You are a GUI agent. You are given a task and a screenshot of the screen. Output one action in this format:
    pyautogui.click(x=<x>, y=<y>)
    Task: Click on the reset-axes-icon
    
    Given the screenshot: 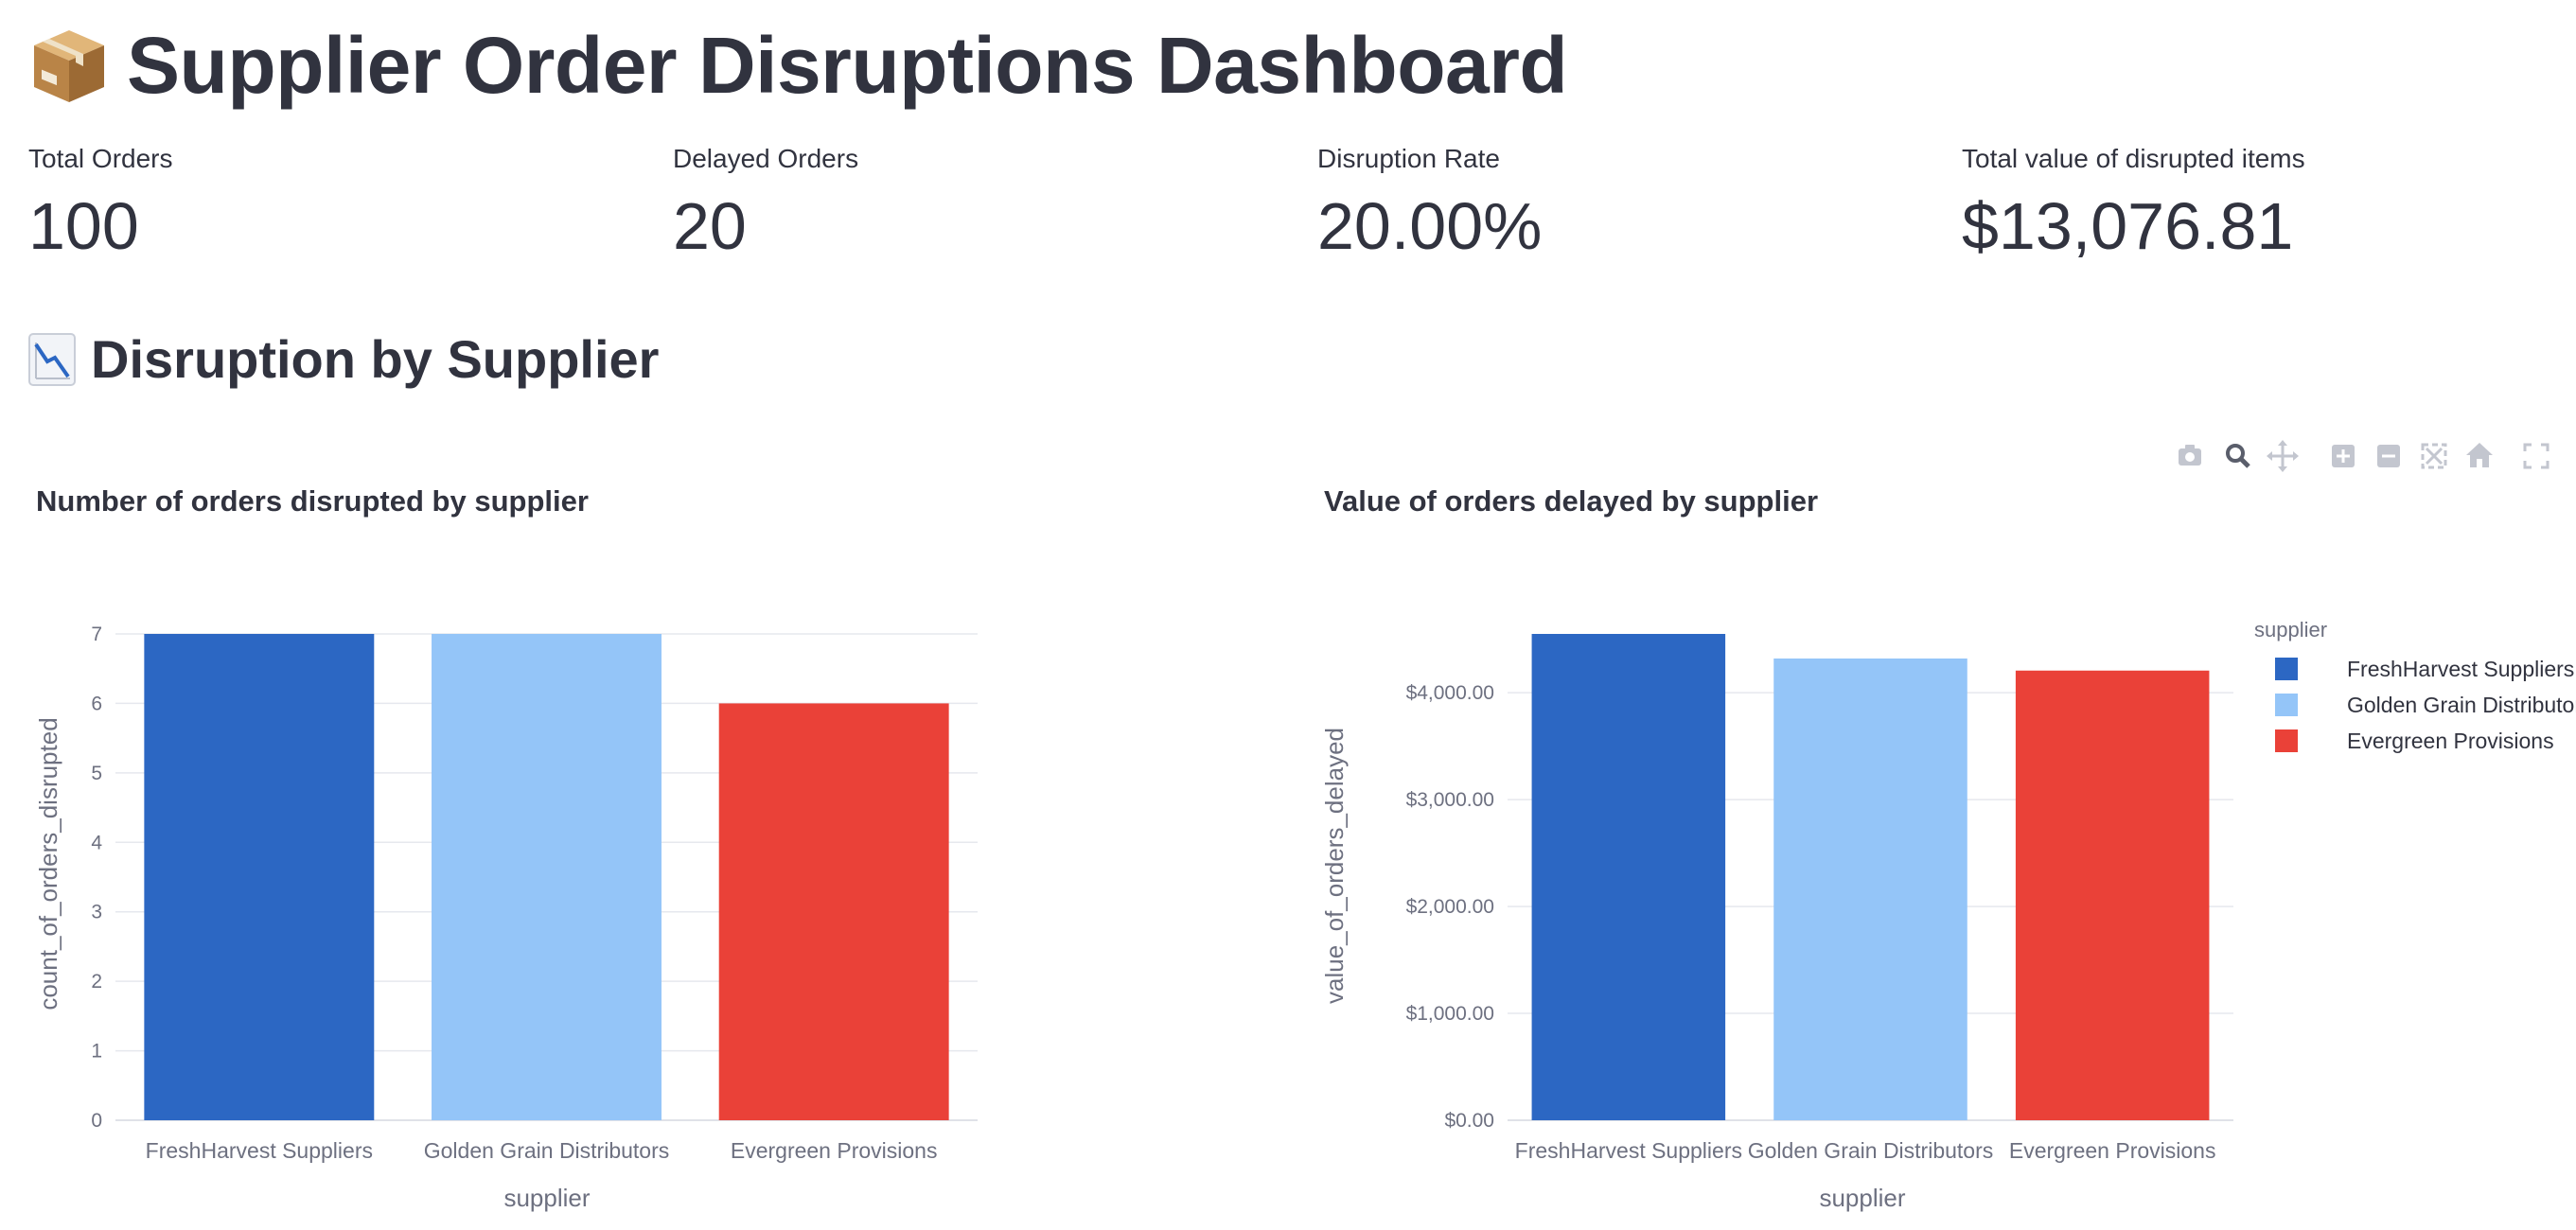 What is the action you would take?
    pyautogui.click(x=2479, y=456)
    